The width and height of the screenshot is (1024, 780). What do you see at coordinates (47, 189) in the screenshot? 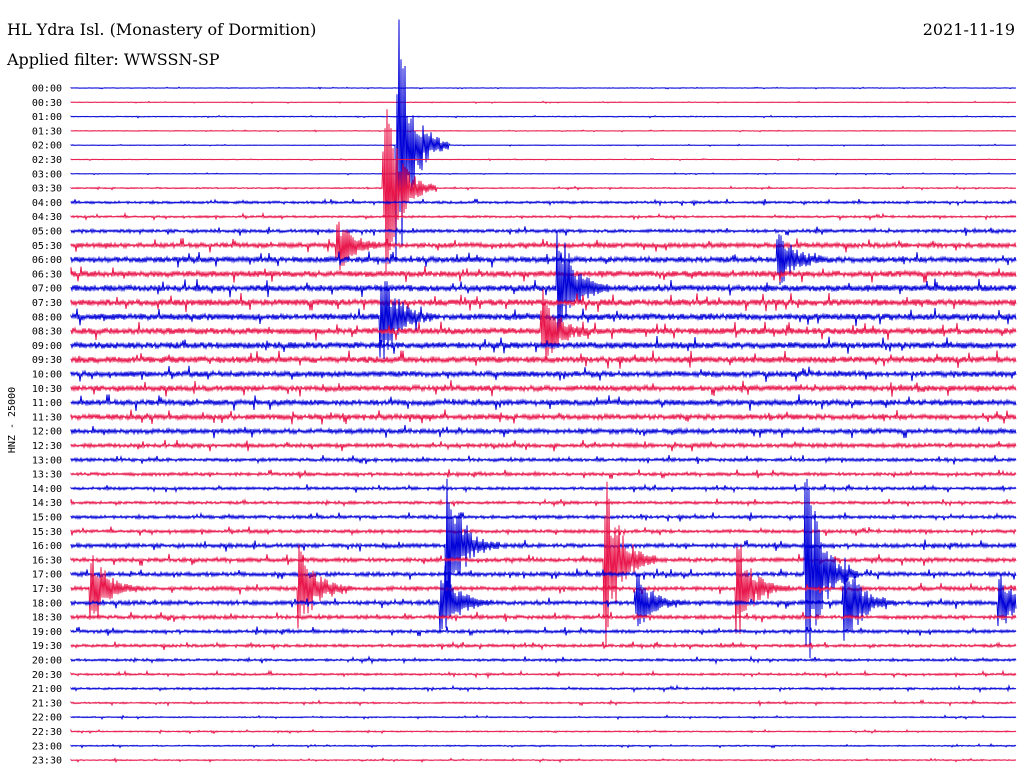
I see `row-label: 03:30` at bounding box center [47, 189].